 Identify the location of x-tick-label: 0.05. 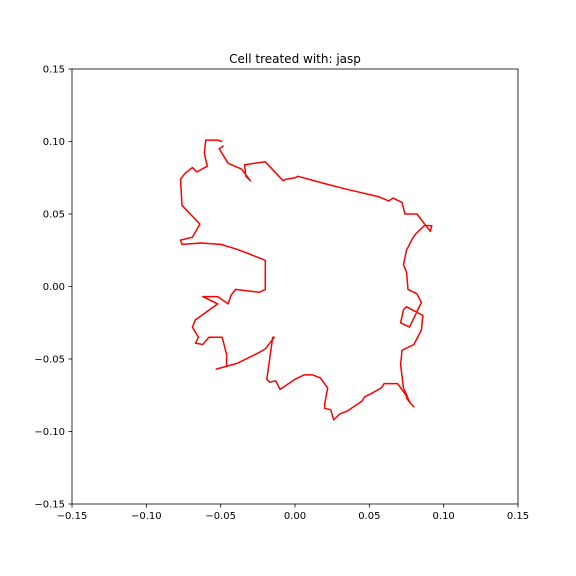
(369, 516).